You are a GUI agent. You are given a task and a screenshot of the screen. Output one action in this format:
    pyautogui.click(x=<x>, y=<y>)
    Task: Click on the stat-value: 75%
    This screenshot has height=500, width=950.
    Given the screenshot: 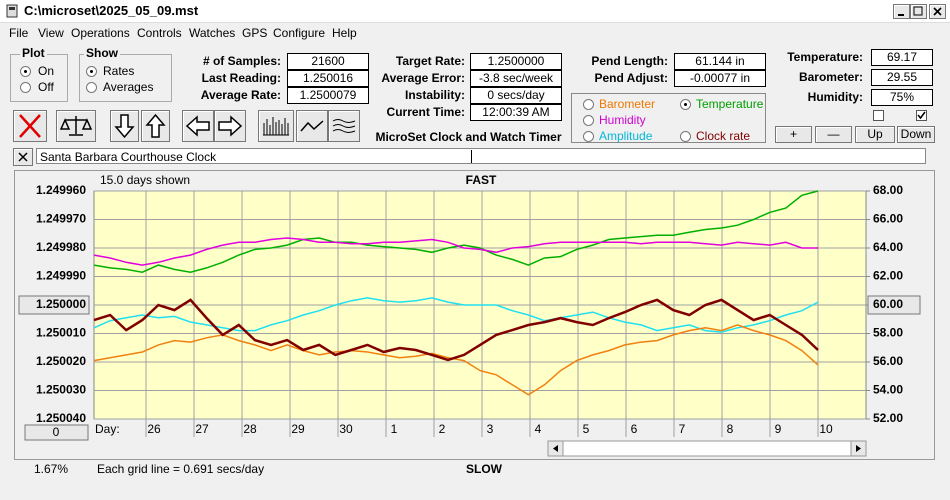 What is the action you would take?
    pyautogui.click(x=902, y=97)
    